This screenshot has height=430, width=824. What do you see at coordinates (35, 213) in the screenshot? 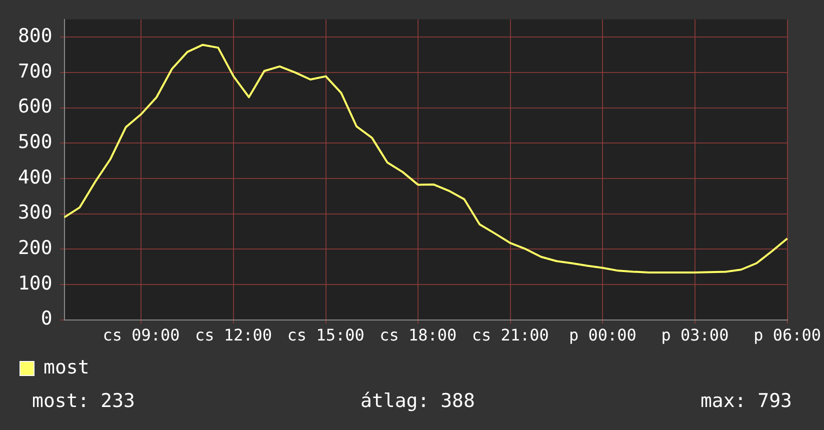
I see `y-tick-label: 300` at bounding box center [35, 213].